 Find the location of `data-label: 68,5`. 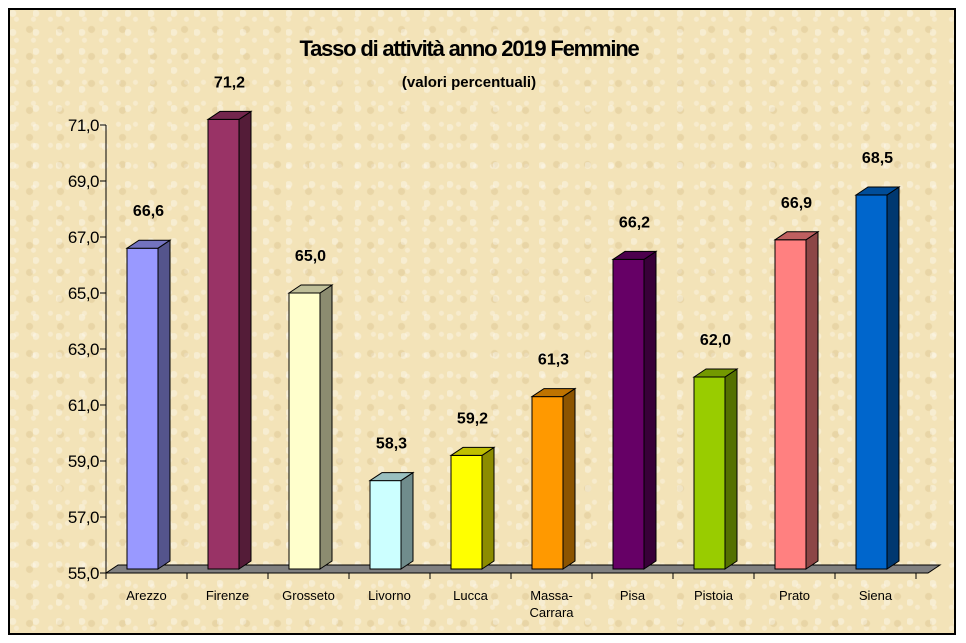

data-label: 68,5 is located at coordinates (877, 158).